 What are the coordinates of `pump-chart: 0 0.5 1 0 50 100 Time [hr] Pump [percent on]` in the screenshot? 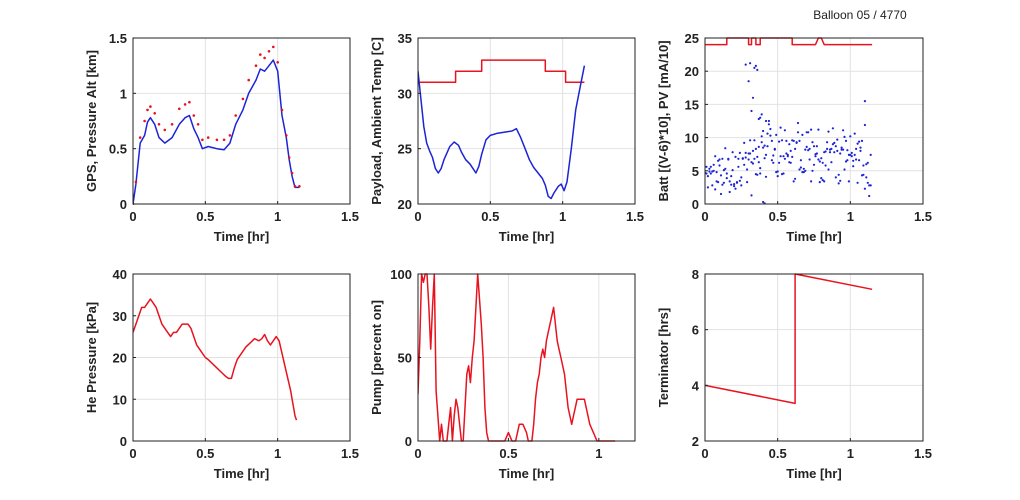 It's located at (502, 374).